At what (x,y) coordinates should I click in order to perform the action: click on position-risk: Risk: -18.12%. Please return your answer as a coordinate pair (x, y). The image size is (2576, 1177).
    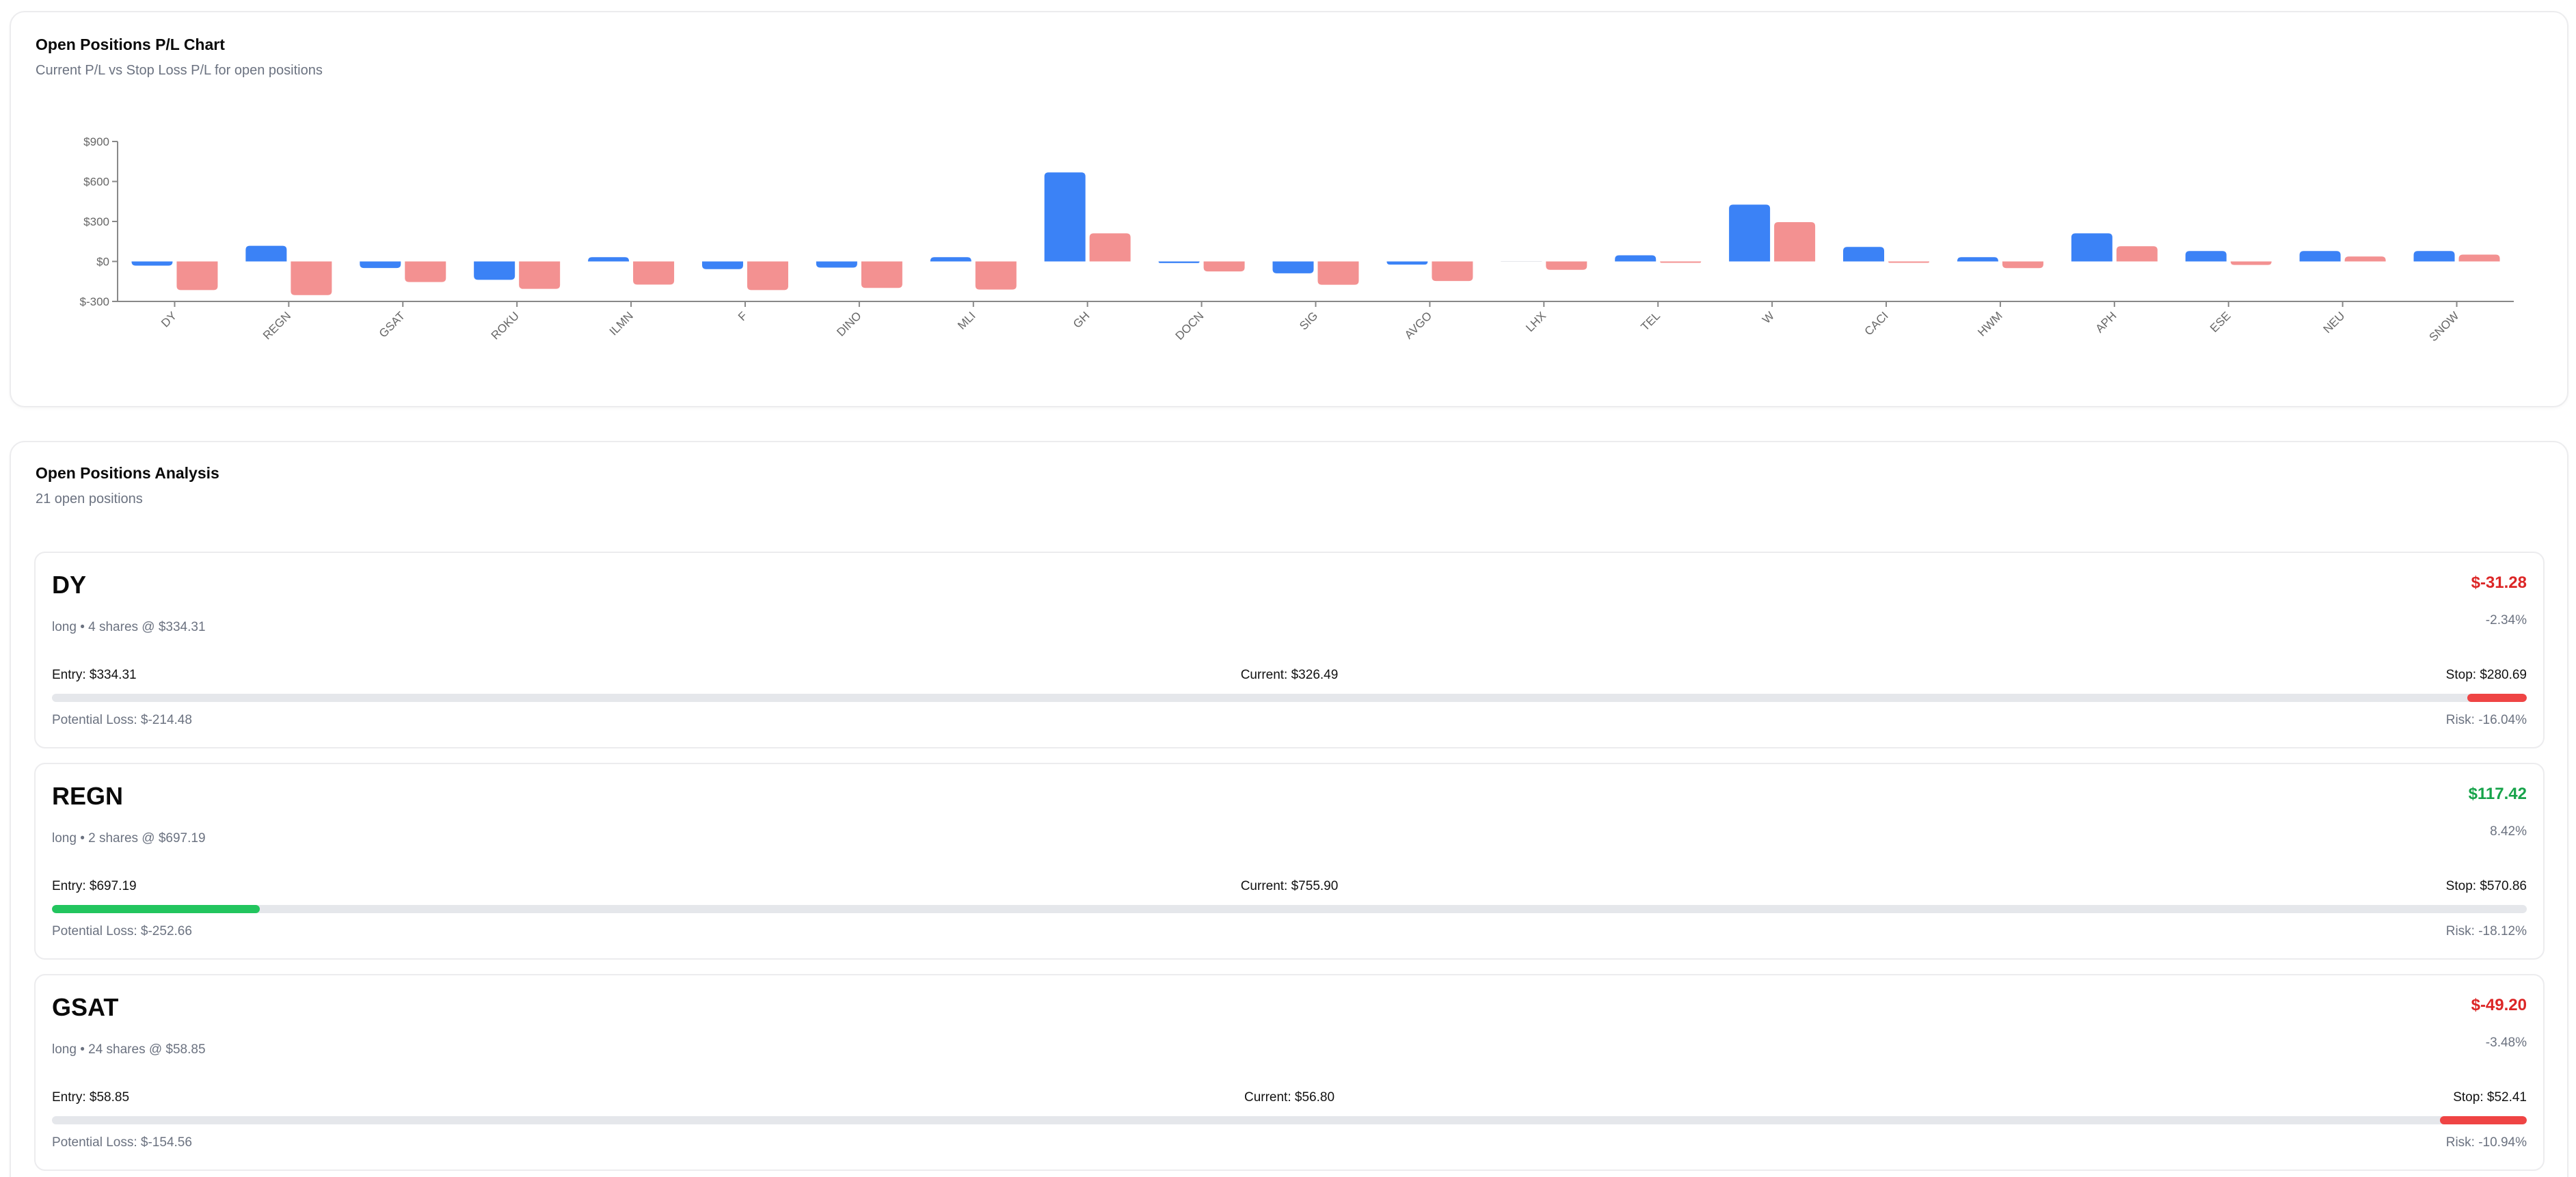
    Looking at the image, I should click on (2486, 931).